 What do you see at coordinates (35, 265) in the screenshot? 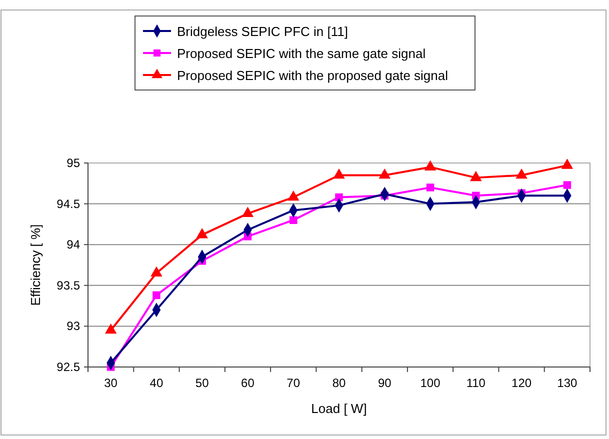
I see `y-axis-title: Efficiency [ %]` at bounding box center [35, 265].